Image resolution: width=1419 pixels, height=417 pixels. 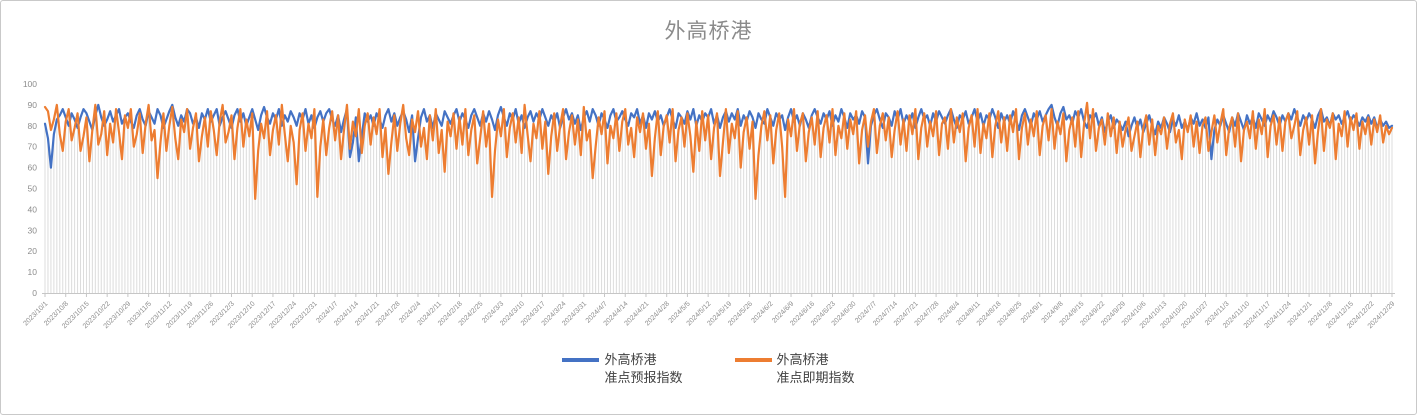 What do you see at coordinates (815, 378) in the screenshot?
I see `legend-line2: 准点即期指数` at bounding box center [815, 378].